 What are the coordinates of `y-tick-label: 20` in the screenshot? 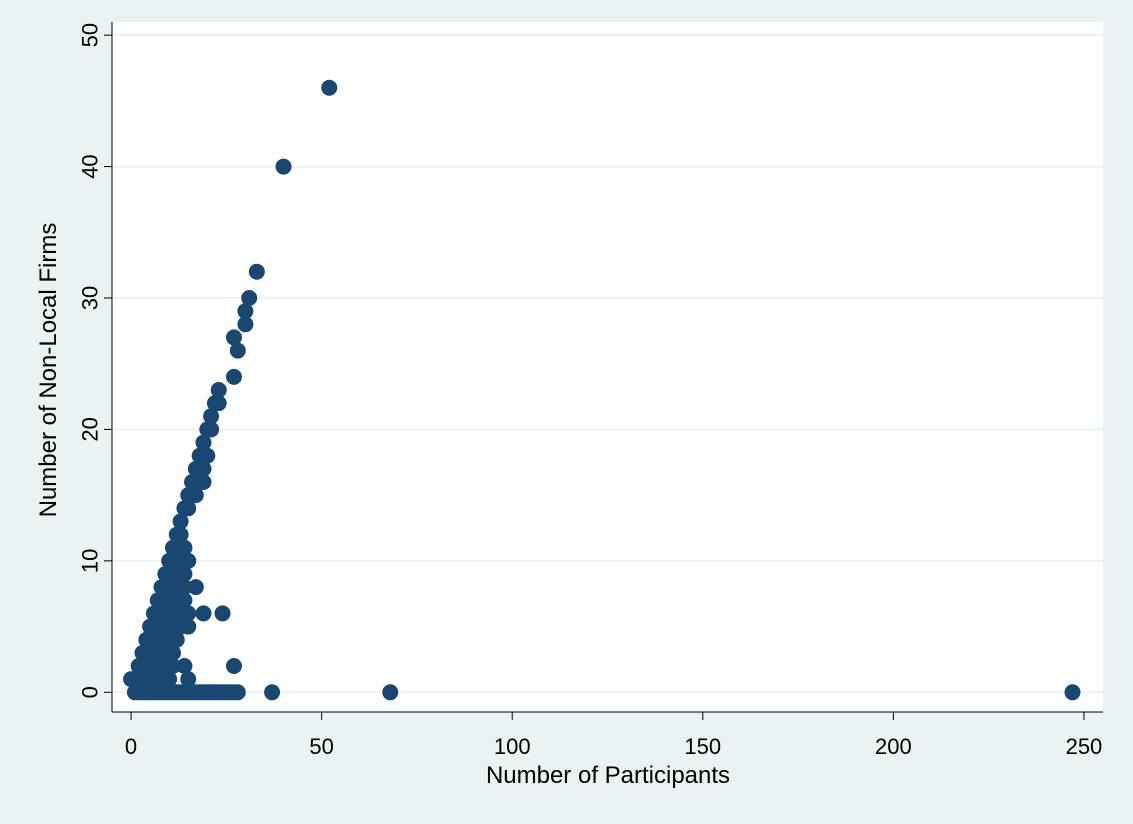 It's located at (90, 429).